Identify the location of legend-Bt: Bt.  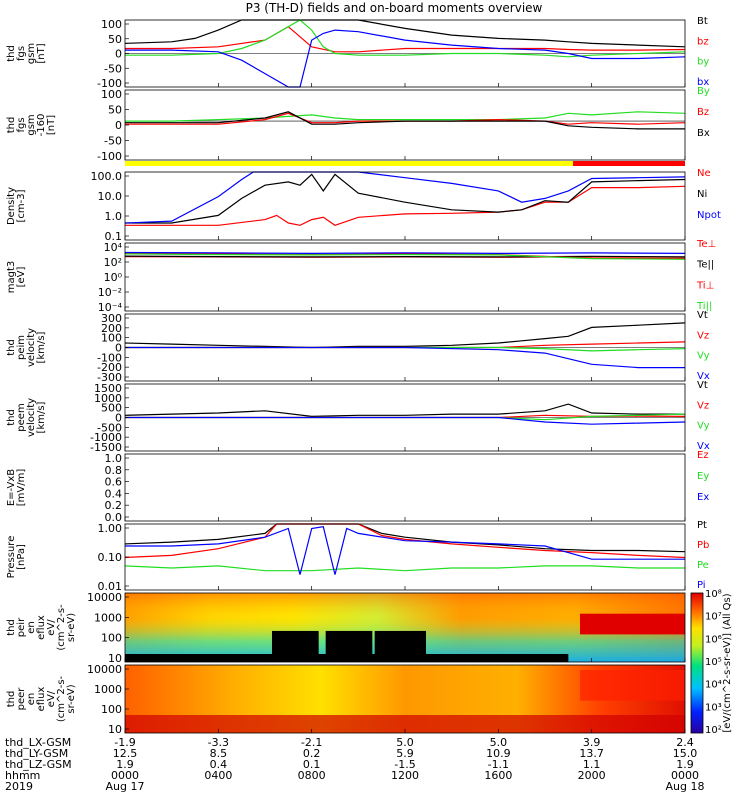
(702, 21).